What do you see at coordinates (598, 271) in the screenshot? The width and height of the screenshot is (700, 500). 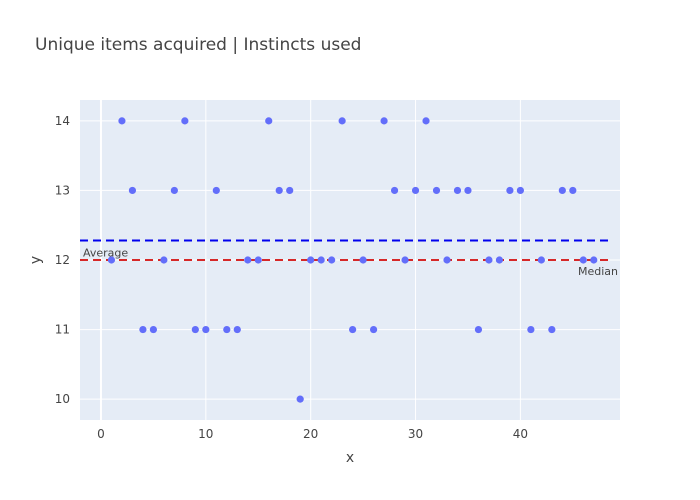 I see `median-label: Median` at bounding box center [598, 271].